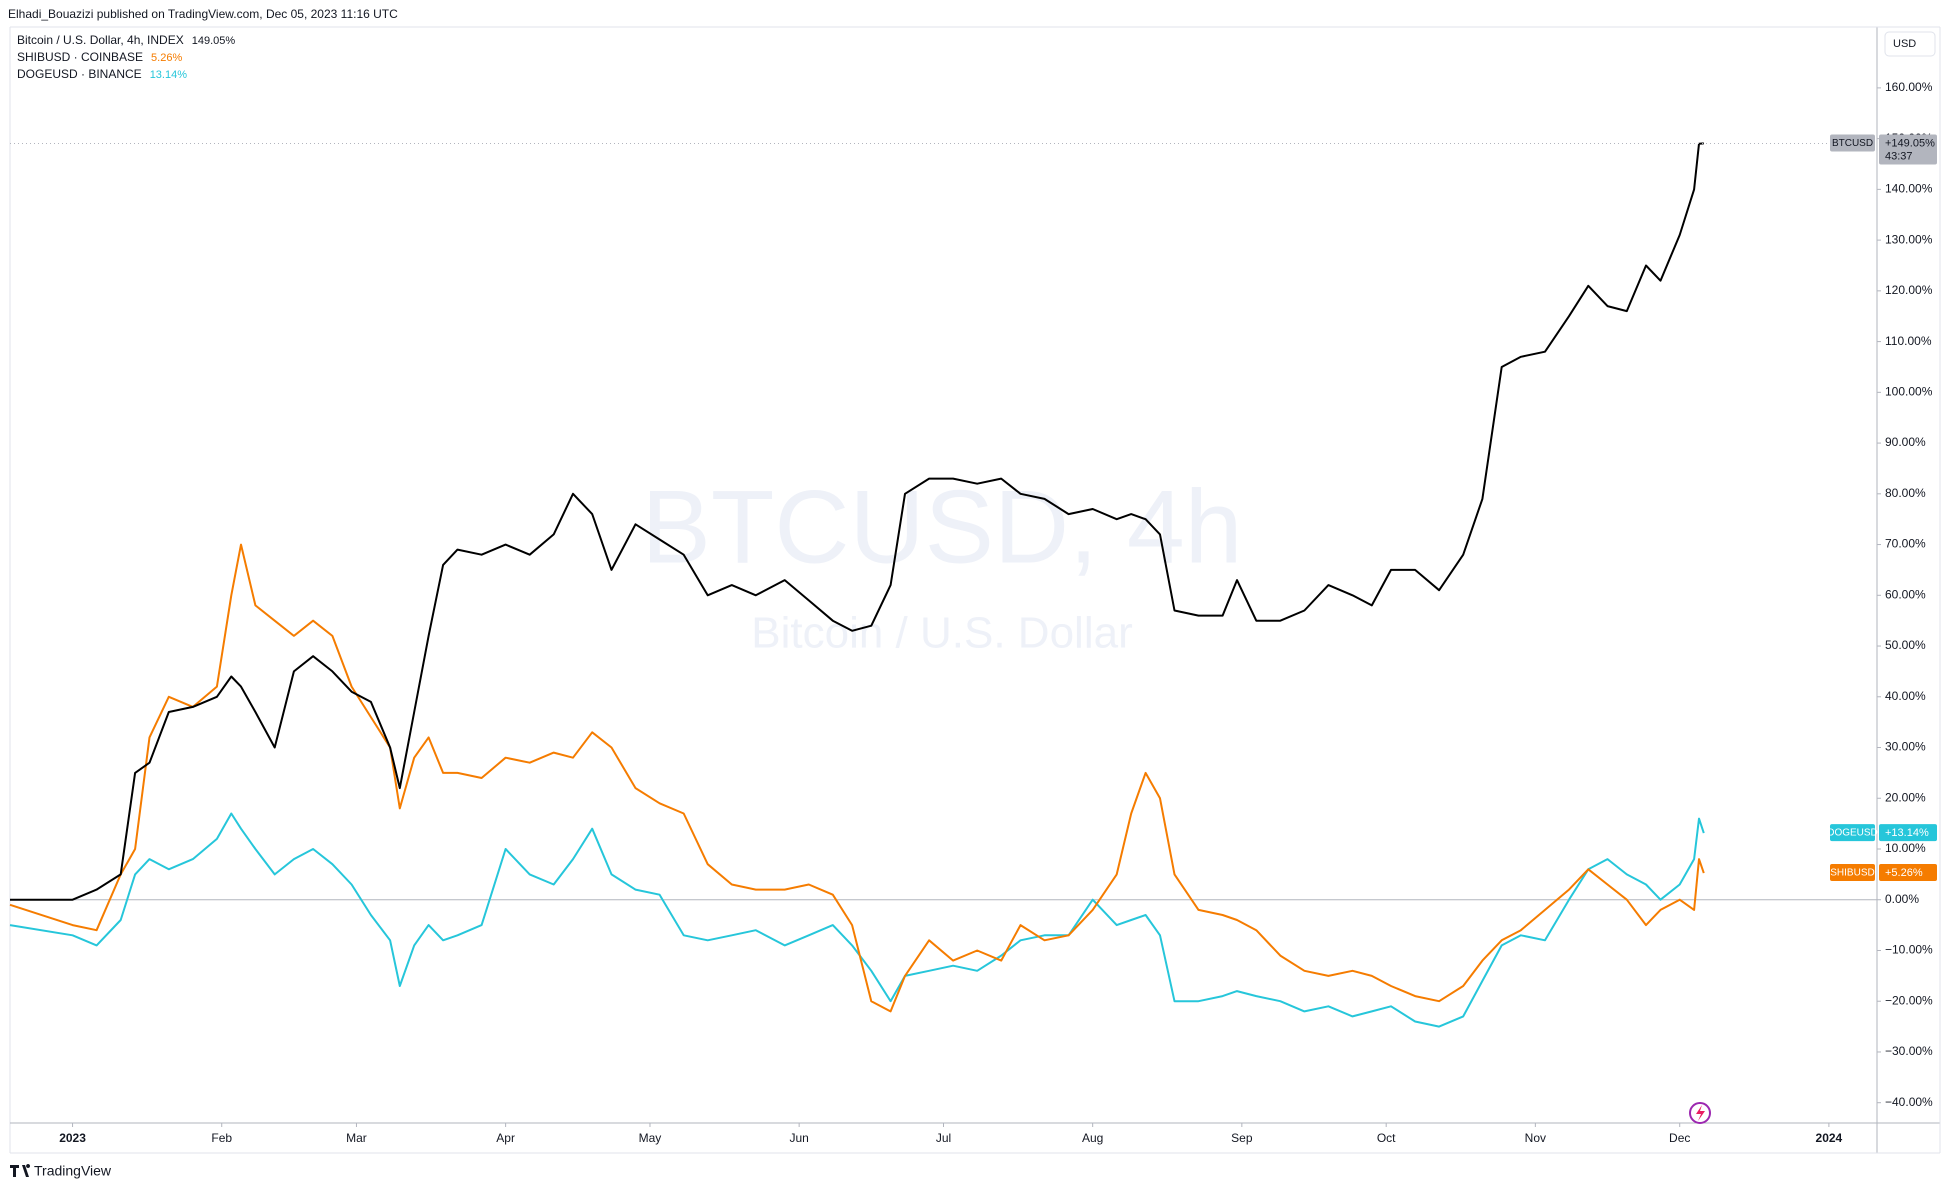  I want to click on price-tag-label: +13.14%, so click(1907, 833).